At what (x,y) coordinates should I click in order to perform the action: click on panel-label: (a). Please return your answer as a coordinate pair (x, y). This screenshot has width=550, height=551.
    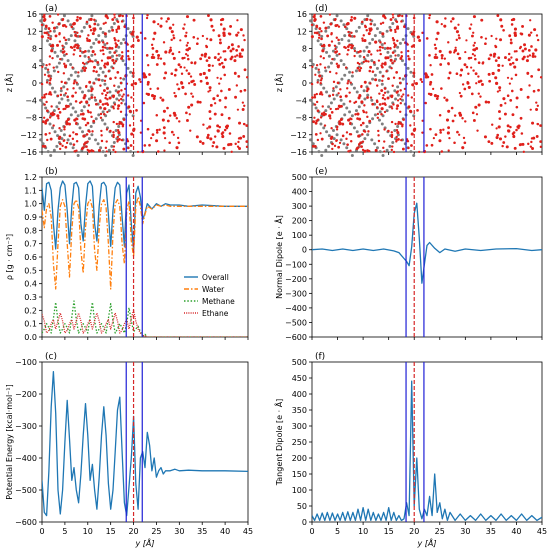
    Looking at the image, I should click on (51, 9).